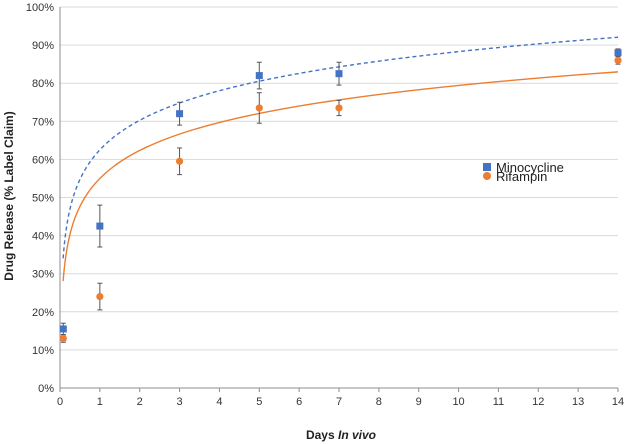  What do you see at coordinates (322, 435) in the screenshot?
I see `x-axis-title-prefix: Days` at bounding box center [322, 435].